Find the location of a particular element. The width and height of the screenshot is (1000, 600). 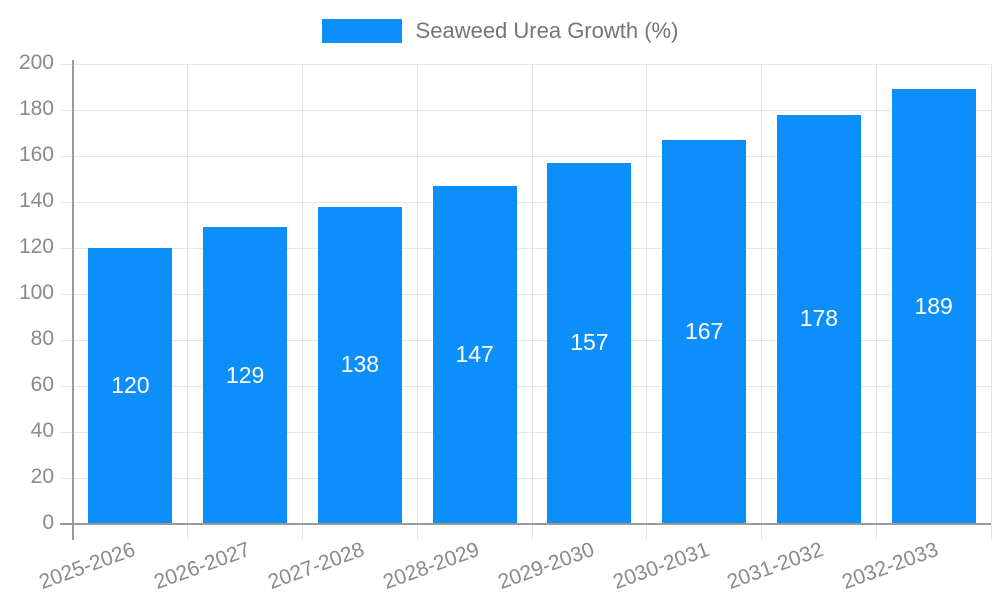

x-axis-tick-label: 2027-2028 is located at coordinates (316, 566).